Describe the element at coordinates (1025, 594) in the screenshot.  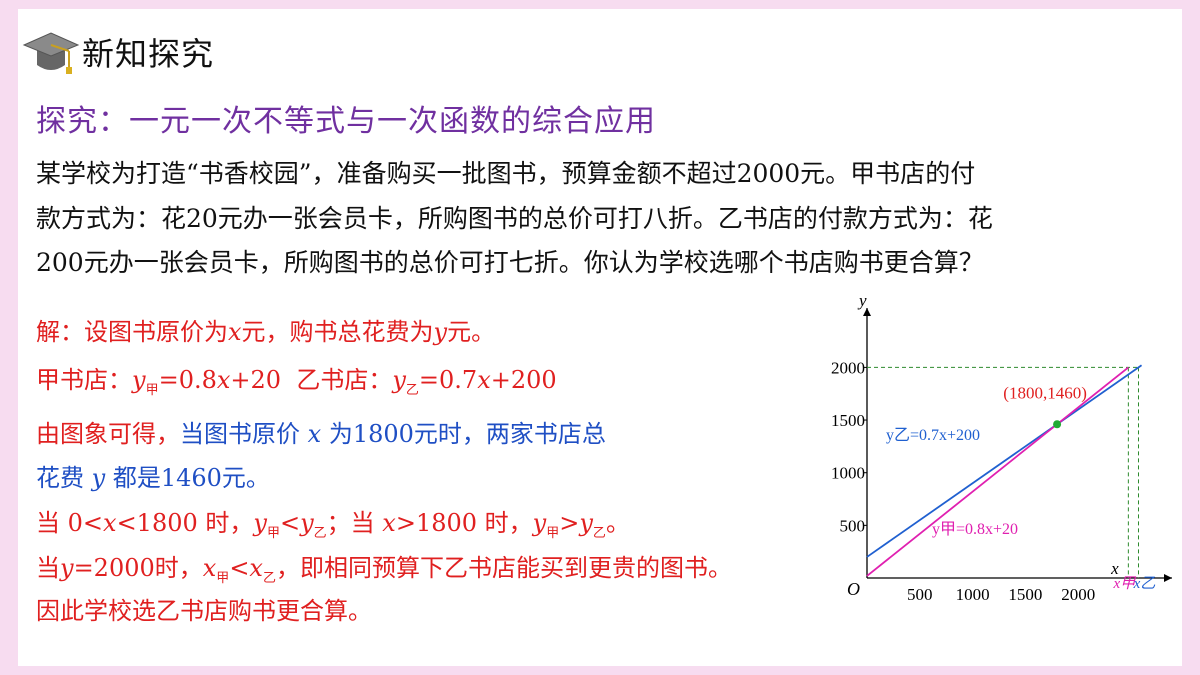
I see `x-tick-label: 1500` at that location.